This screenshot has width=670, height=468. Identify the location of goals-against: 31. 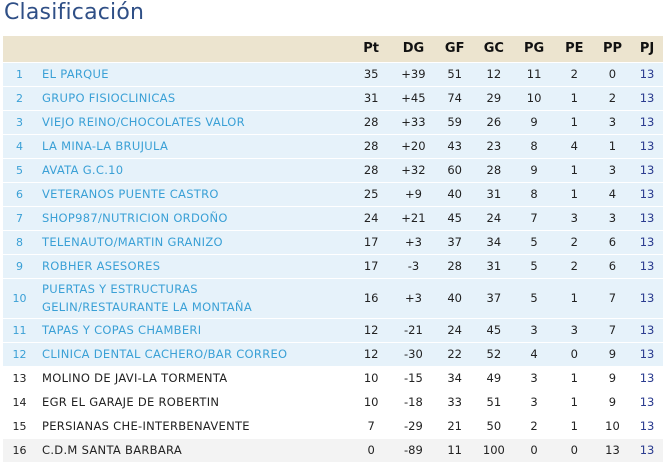
(494, 266).